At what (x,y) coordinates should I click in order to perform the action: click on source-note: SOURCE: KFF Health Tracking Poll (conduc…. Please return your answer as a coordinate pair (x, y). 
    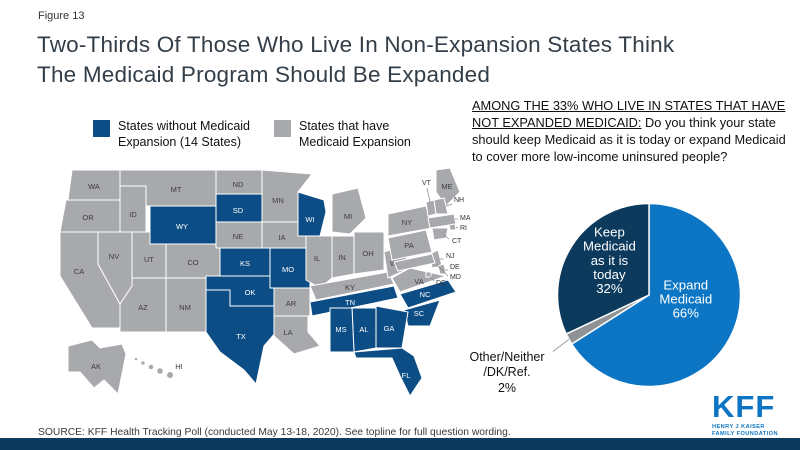
    Looking at the image, I should click on (274, 432).